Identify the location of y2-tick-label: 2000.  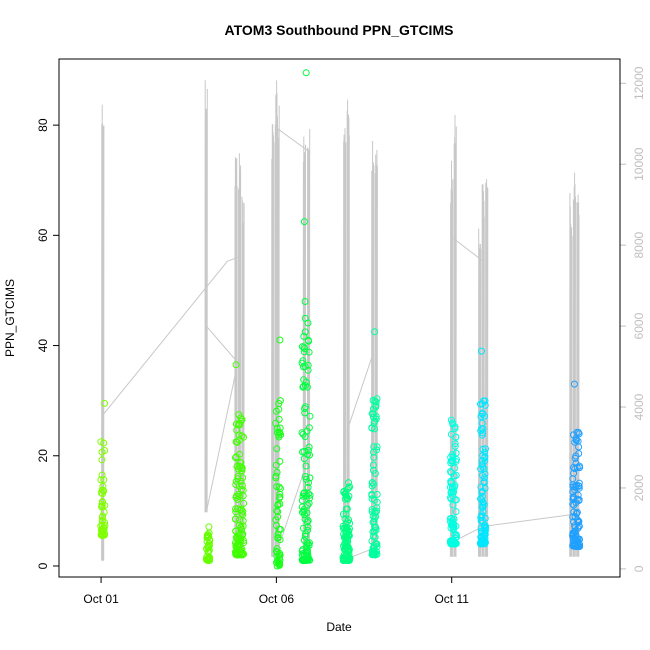
(639, 487).